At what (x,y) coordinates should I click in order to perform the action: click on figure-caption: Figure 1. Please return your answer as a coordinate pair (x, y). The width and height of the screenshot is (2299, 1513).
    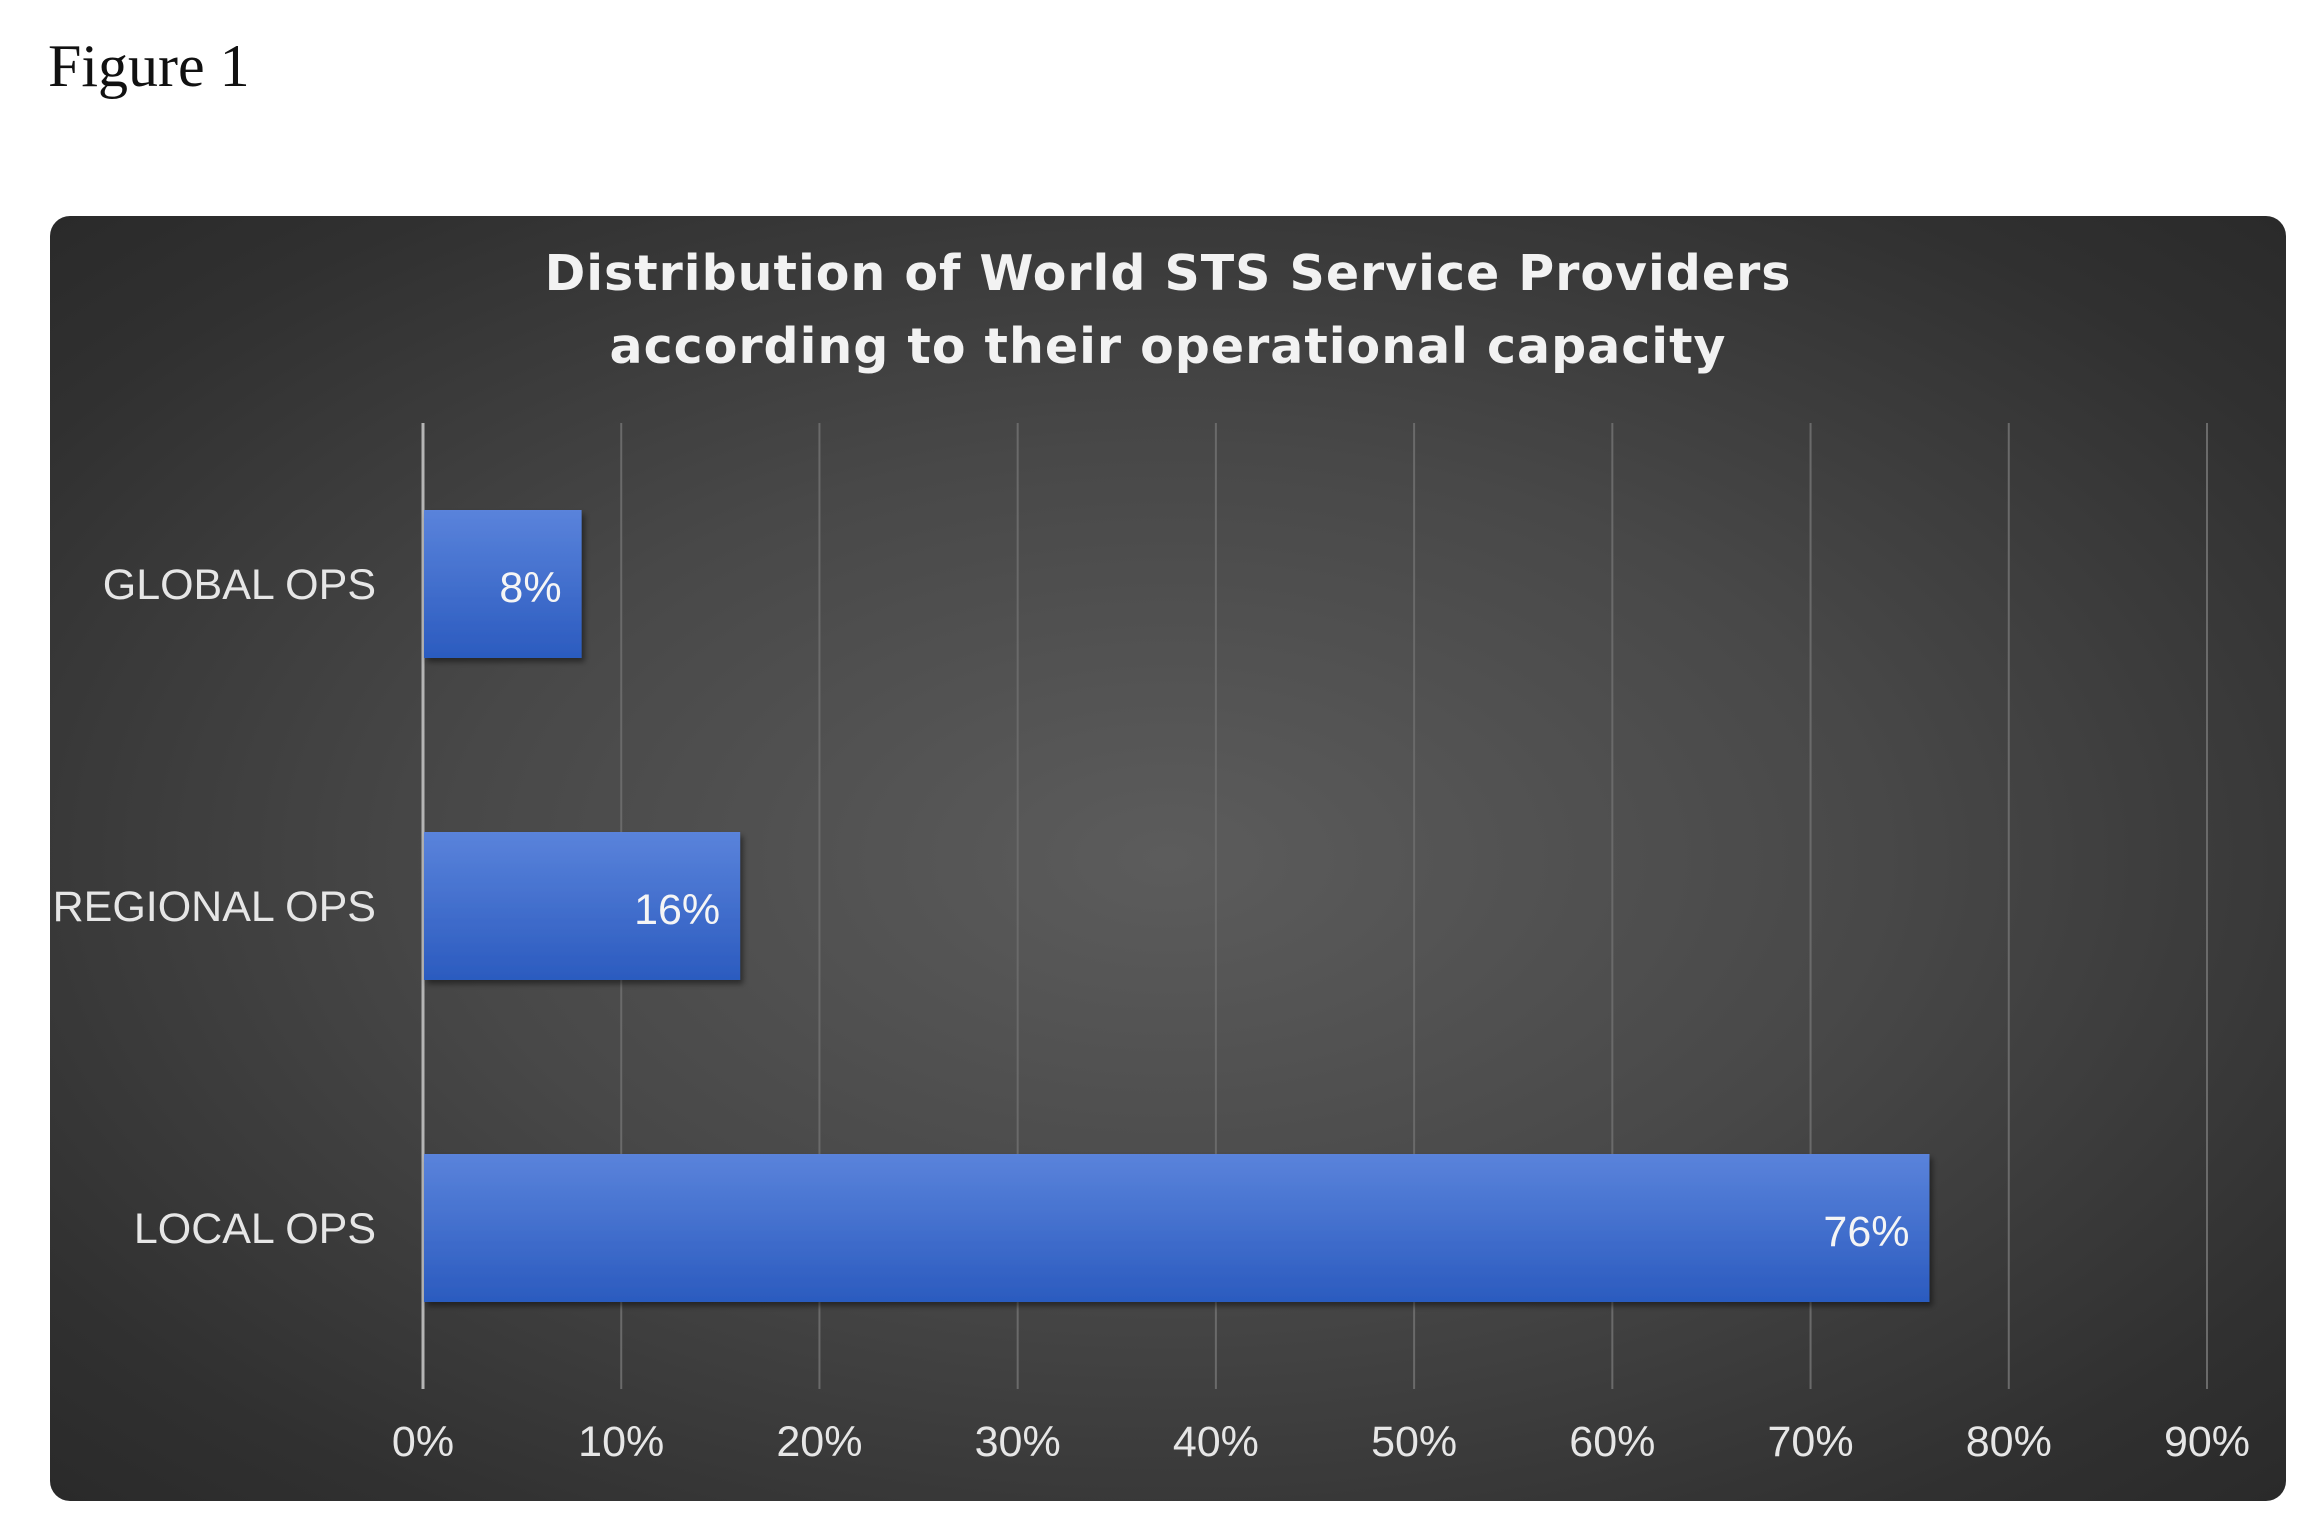
    Looking at the image, I should click on (149, 66).